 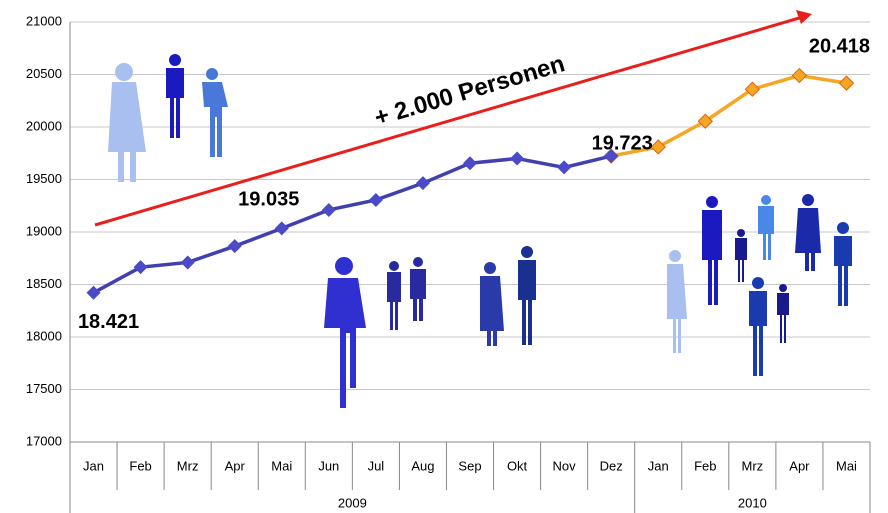 I want to click on year-label: 2010, so click(x=752, y=502).